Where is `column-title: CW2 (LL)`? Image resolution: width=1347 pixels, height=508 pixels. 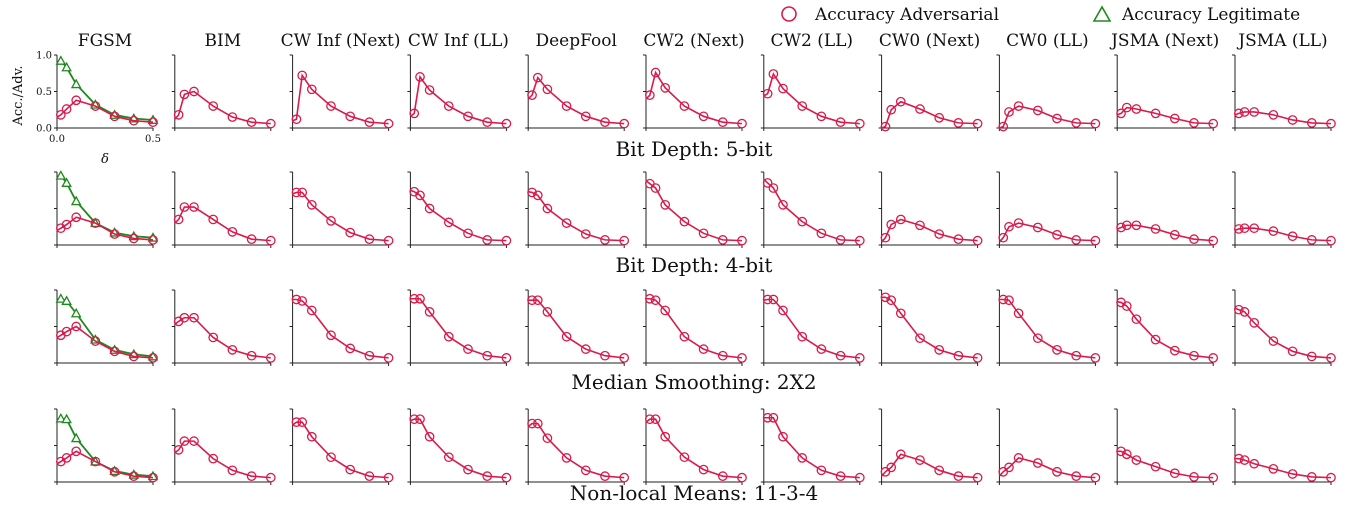 column-title: CW2 (LL) is located at coordinates (812, 41).